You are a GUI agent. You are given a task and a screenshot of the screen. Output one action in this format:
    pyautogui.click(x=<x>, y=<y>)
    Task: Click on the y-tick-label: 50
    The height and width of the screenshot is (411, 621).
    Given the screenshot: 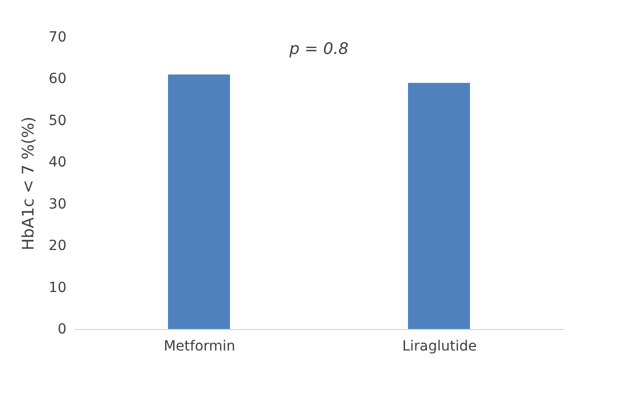 What is the action you would take?
    pyautogui.click(x=57, y=120)
    